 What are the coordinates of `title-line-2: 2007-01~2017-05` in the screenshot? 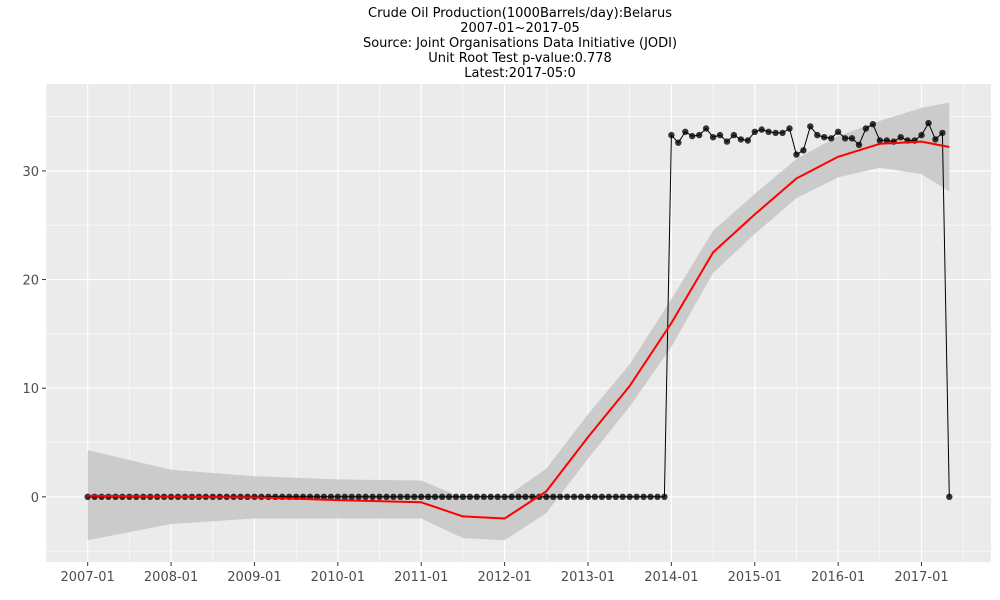 It's located at (520, 28).